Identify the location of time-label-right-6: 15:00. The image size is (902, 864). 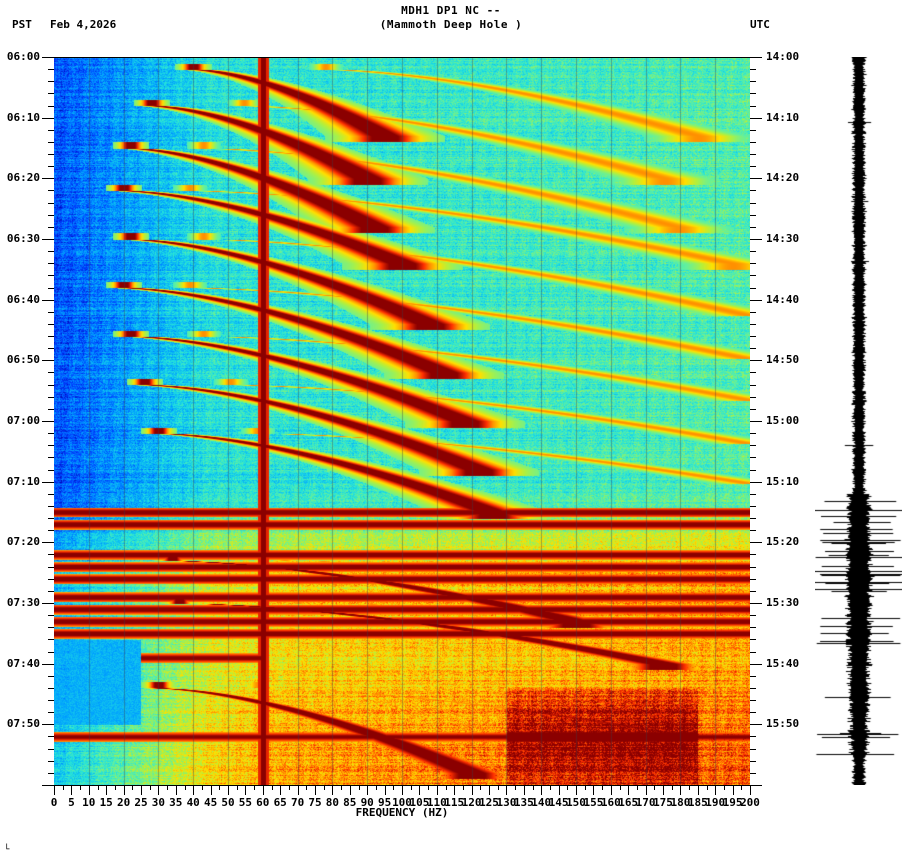
(783, 420).